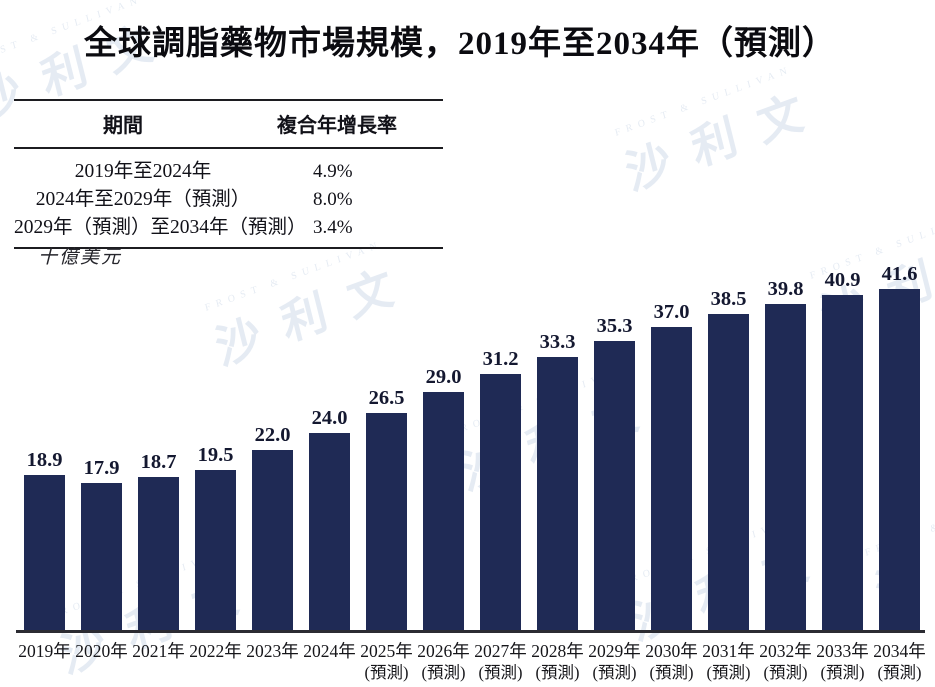 The height and width of the screenshot is (687, 935). I want to click on bar-group: 33.3, so click(557, 480).